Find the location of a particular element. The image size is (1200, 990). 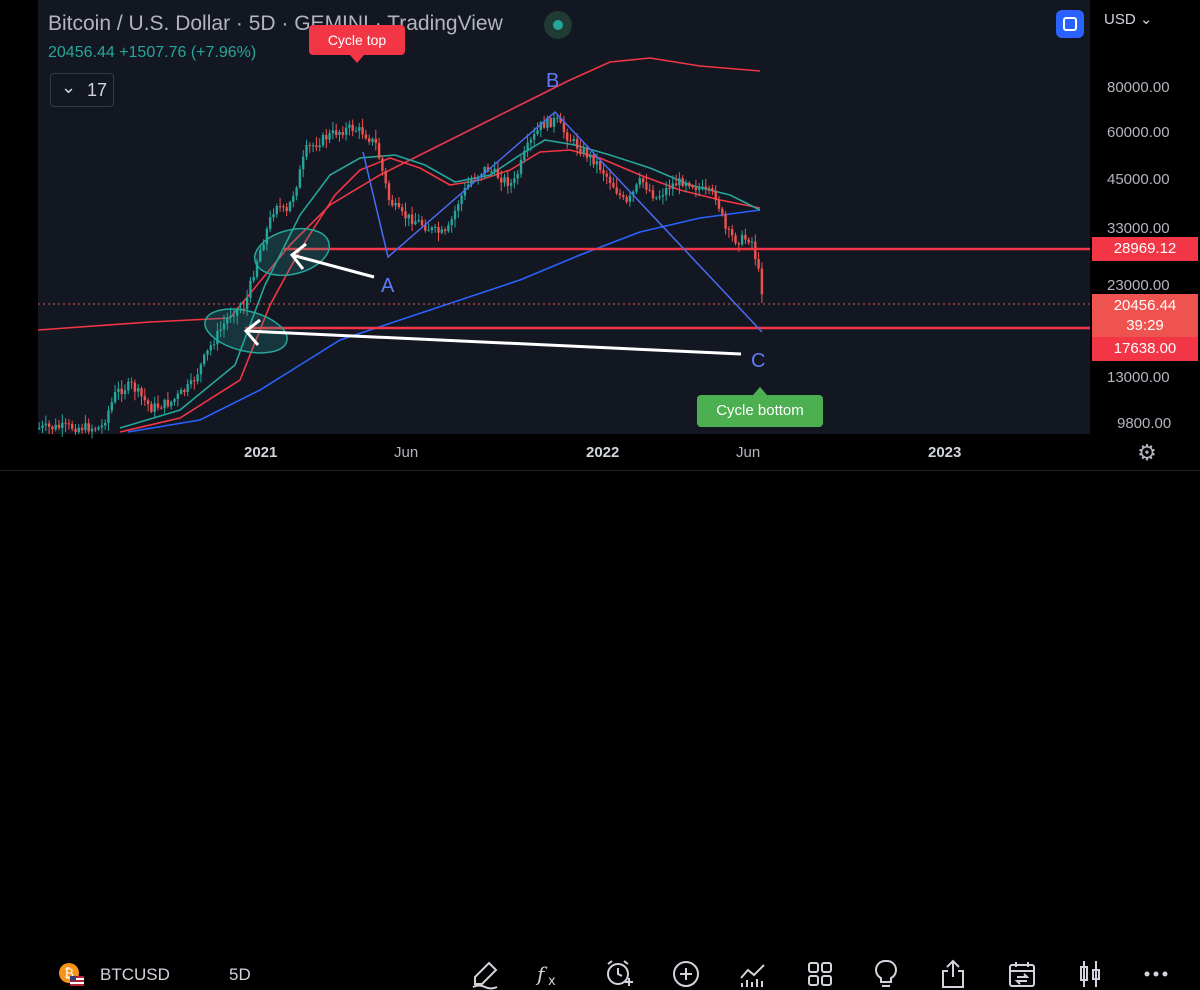

cycle-bottom-callout: Cycle bottom is located at coordinates (760, 407).